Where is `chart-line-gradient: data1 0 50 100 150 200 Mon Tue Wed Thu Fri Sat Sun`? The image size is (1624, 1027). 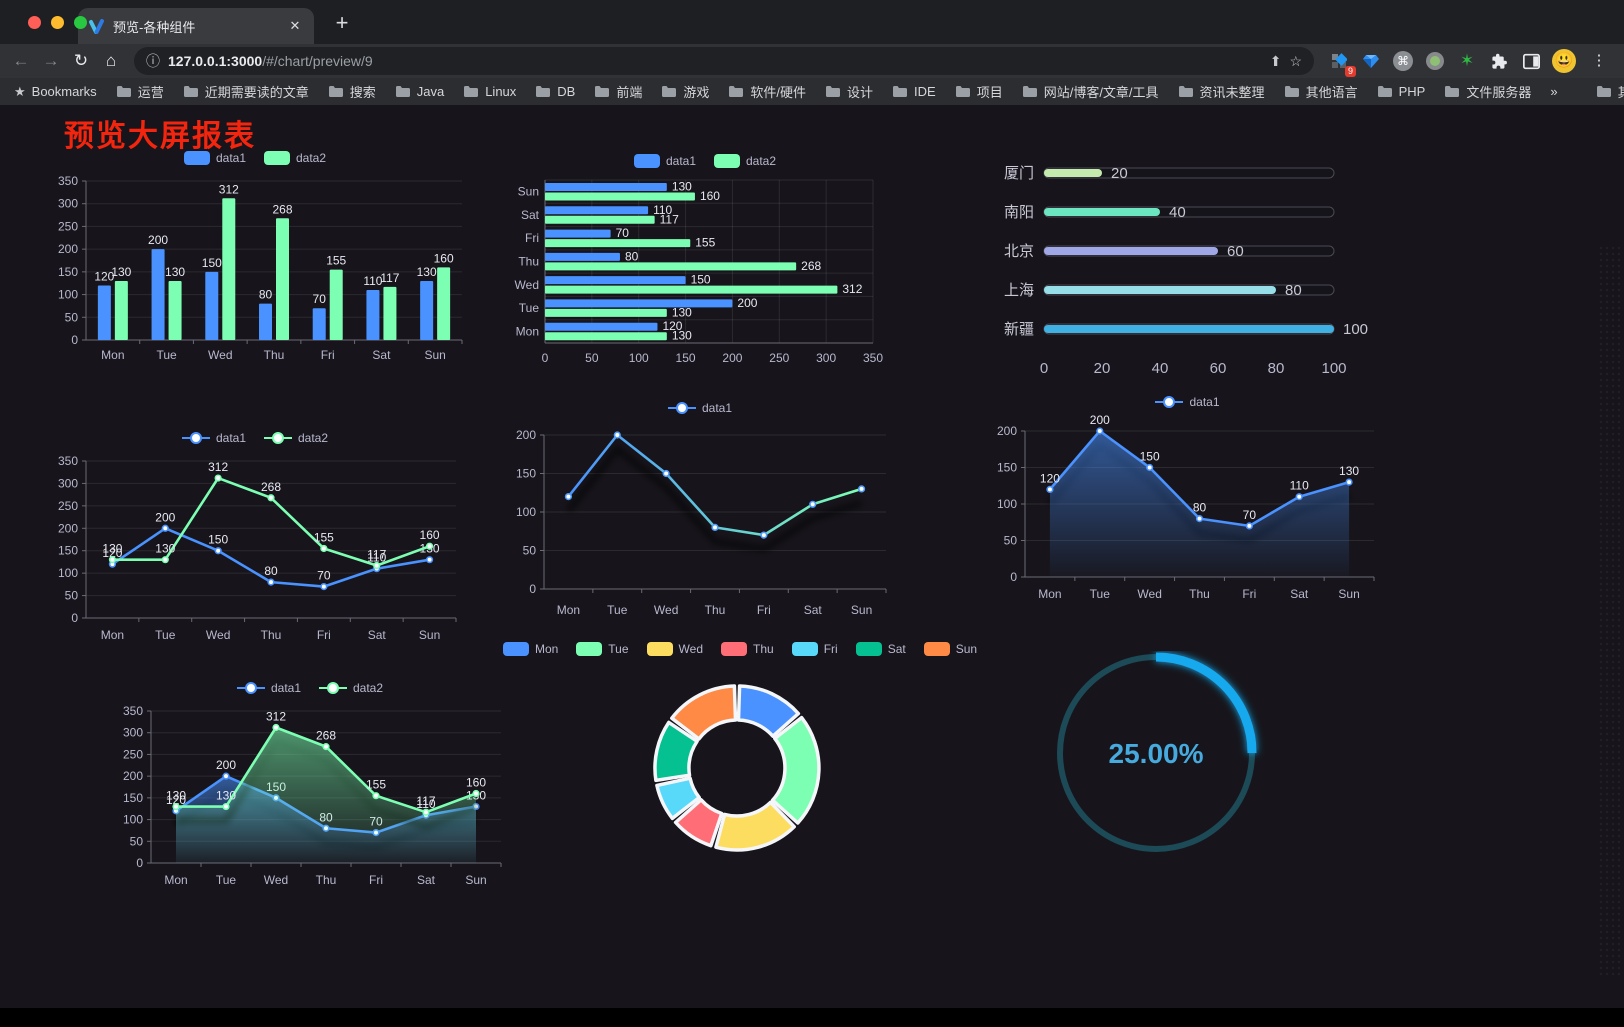 chart-line-gradient: data1 0 50 100 150 200 Mon Tue Wed Thu Fri Sat Sun is located at coordinates (700, 509).